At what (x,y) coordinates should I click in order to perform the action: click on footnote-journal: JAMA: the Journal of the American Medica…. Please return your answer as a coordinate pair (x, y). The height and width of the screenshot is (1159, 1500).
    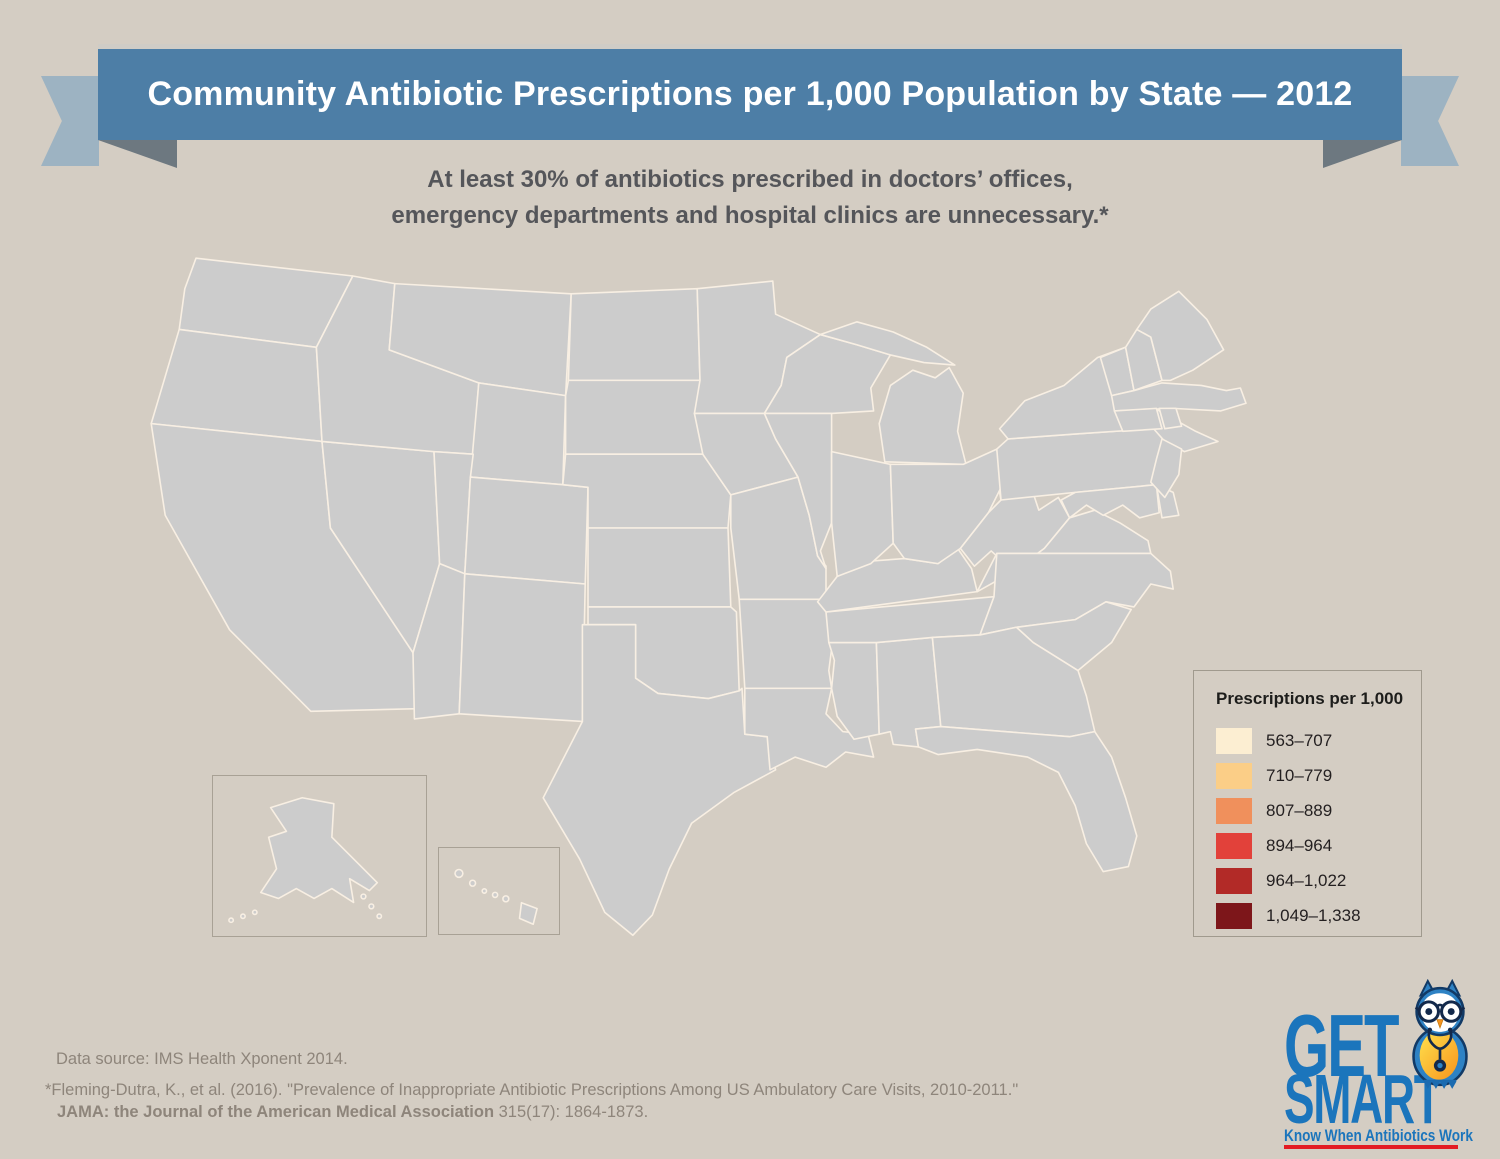
    Looking at the image, I should click on (276, 1111).